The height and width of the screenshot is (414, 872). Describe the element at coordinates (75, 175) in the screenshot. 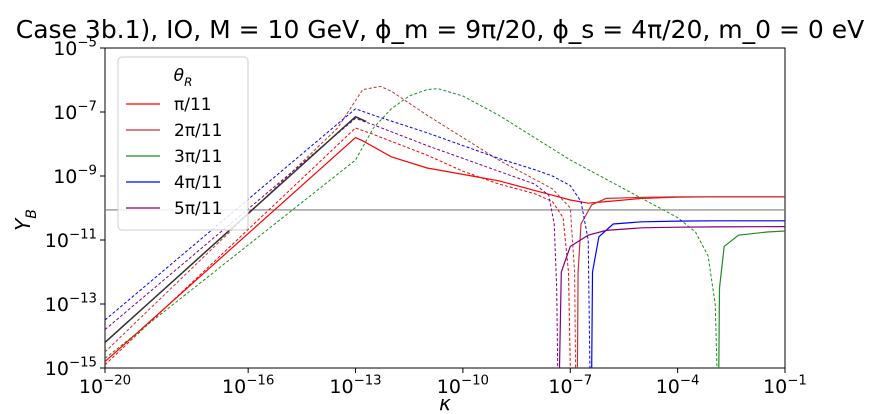

I see `y-tick-label: 10⁻⁹` at that location.